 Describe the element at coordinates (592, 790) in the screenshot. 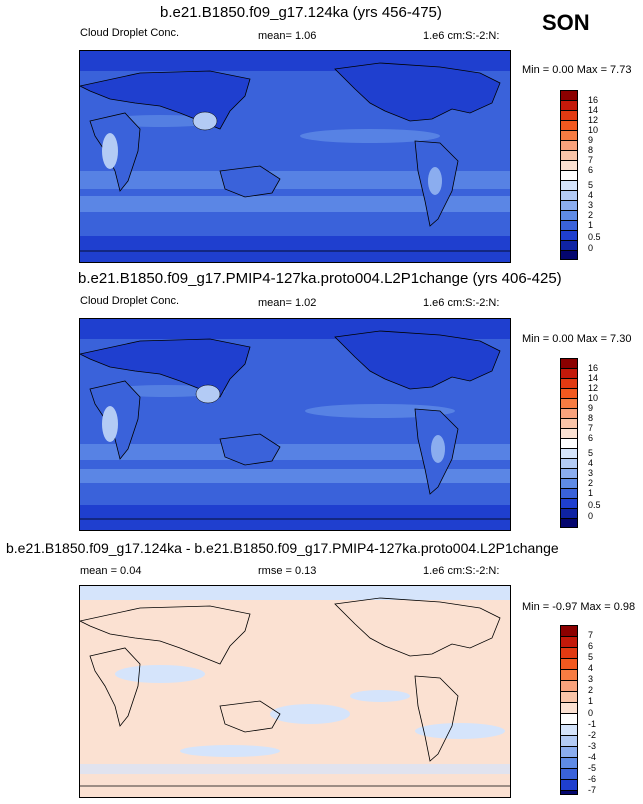

I see `colorbar-label: -7` at that location.